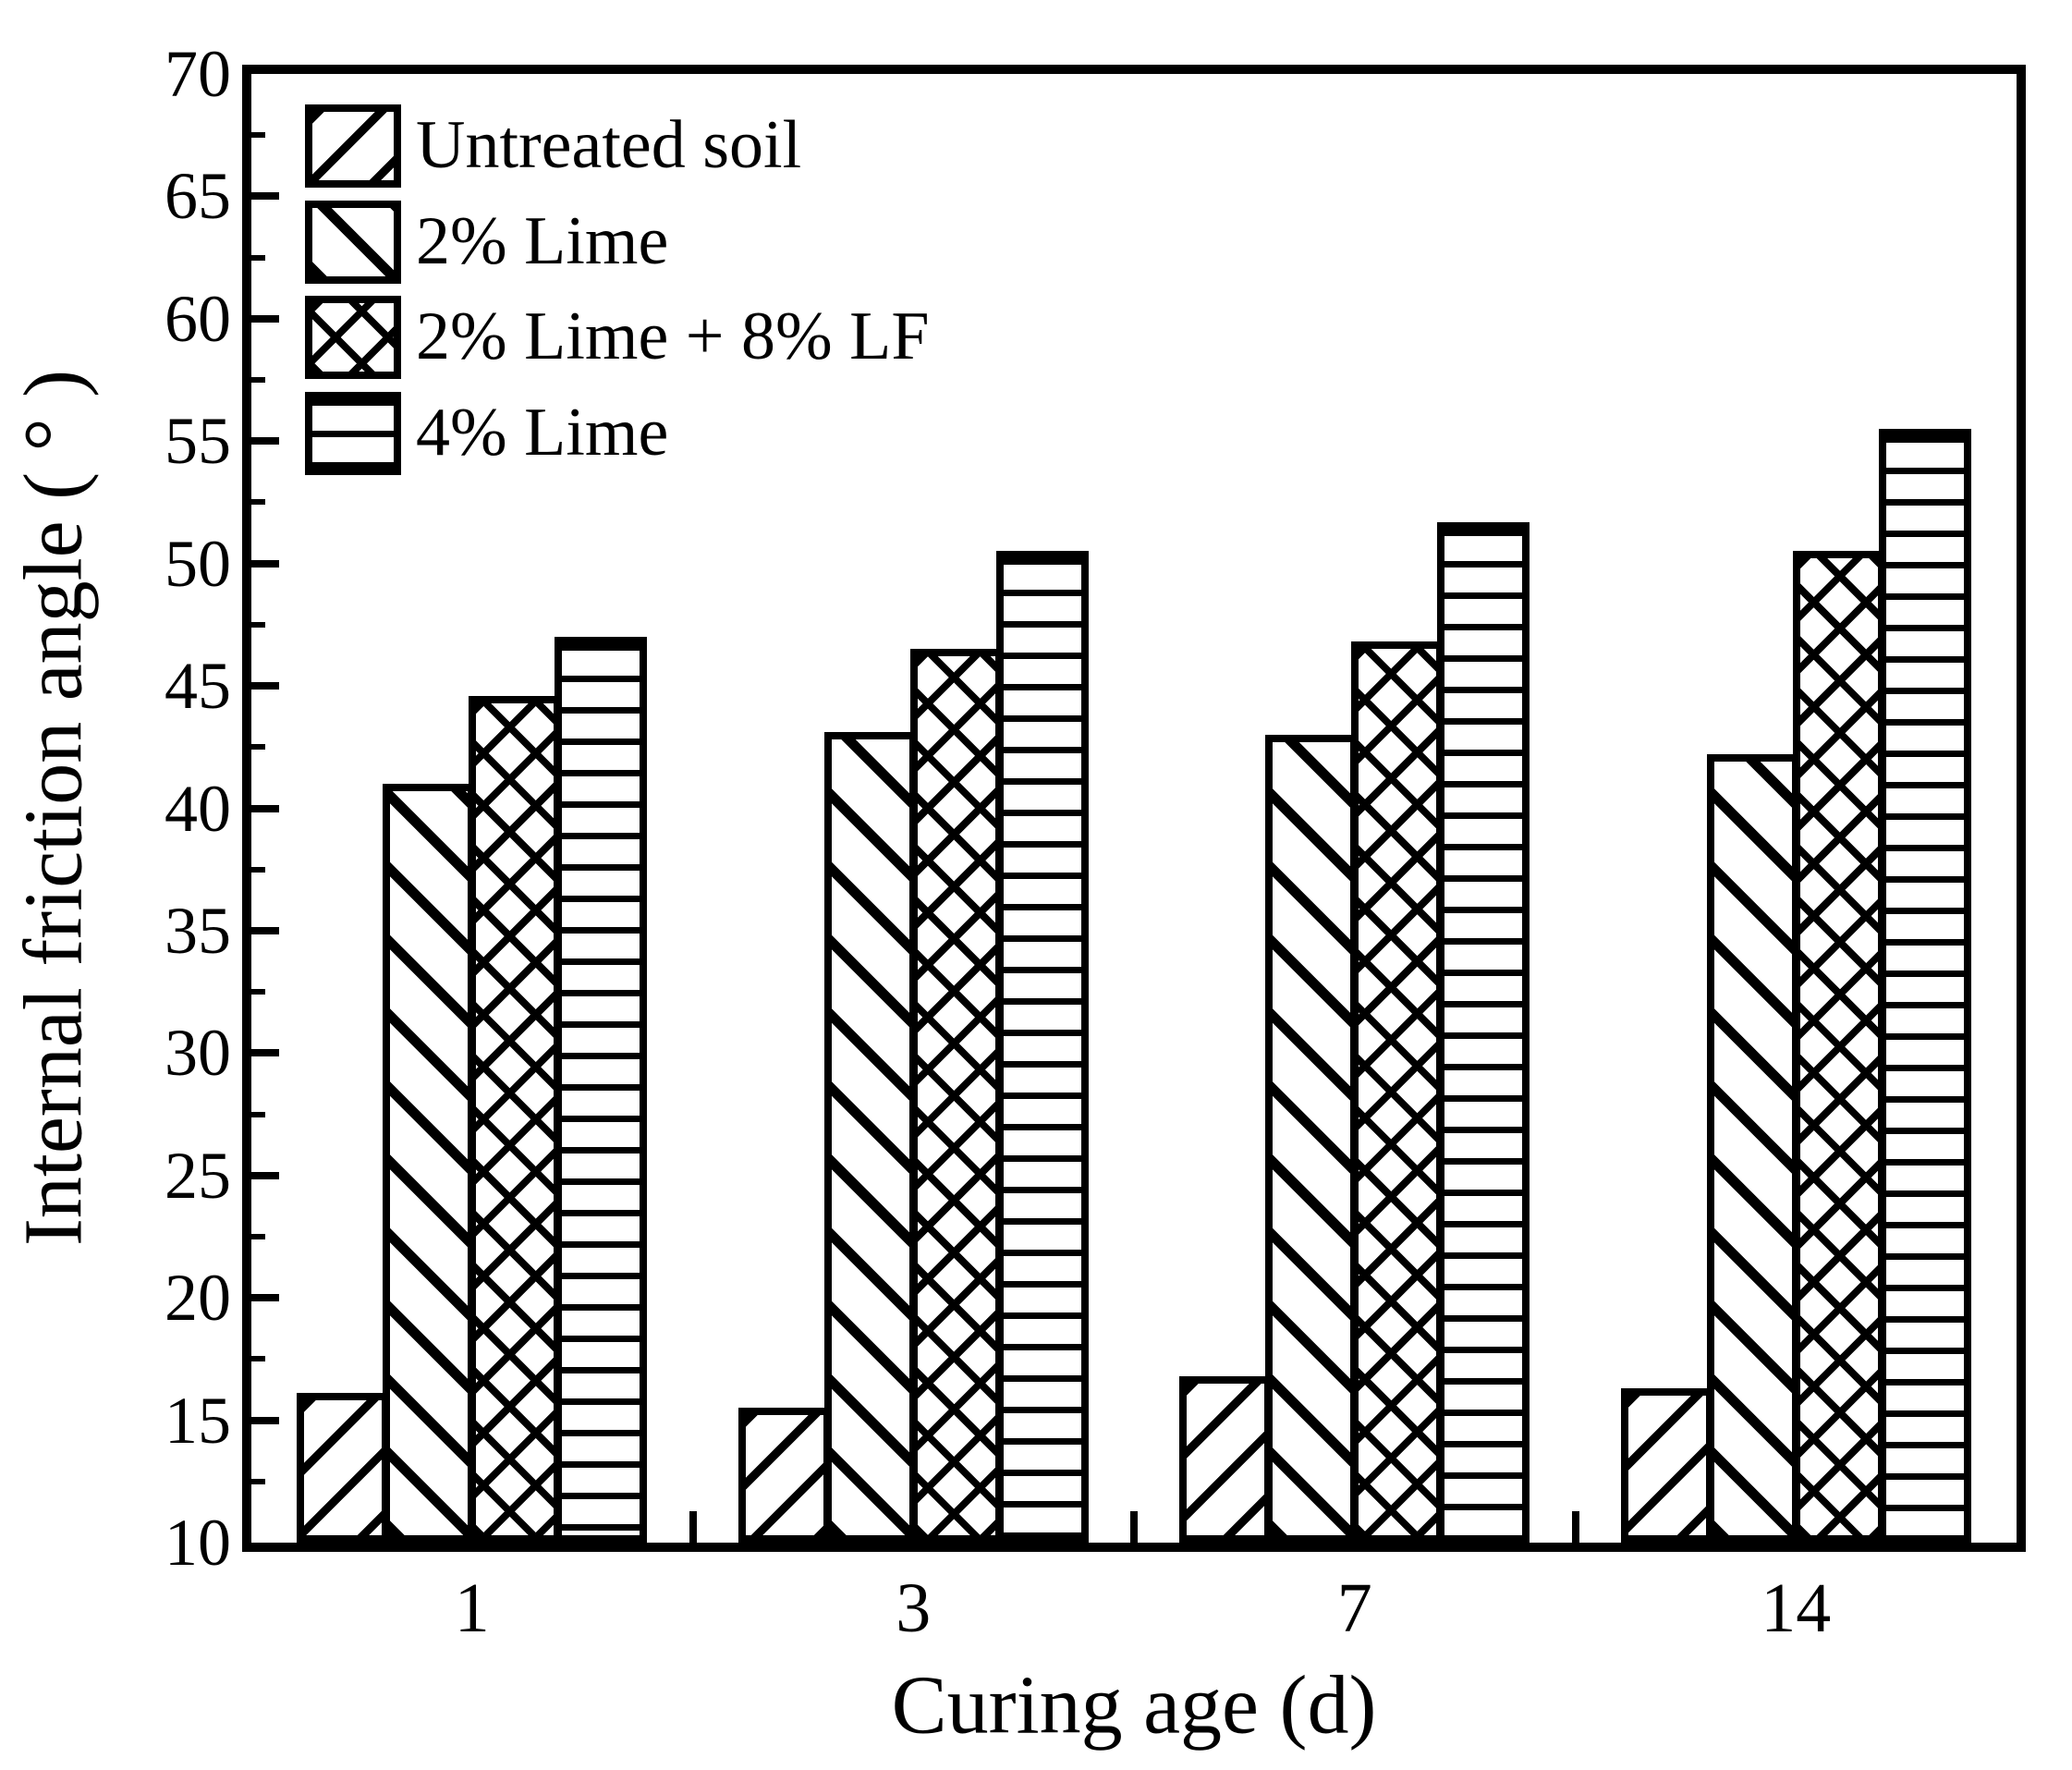 The image size is (2072, 1770). What do you see at coordinates (472, 1608) in the screenshot?
I see `x-tick-label: 1` at bounding box center [472, 1608].